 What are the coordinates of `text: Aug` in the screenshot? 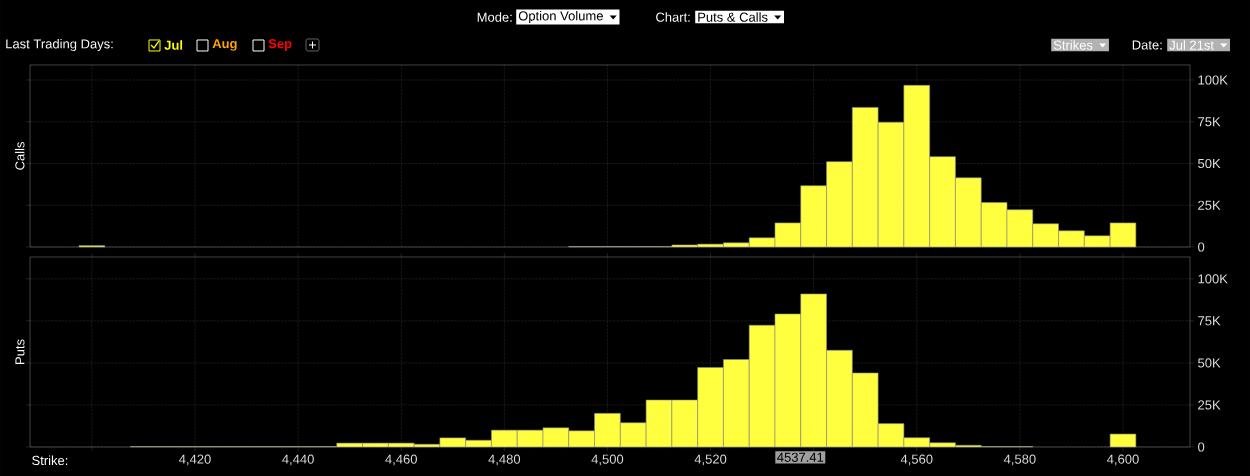 It's located at (224, 45).